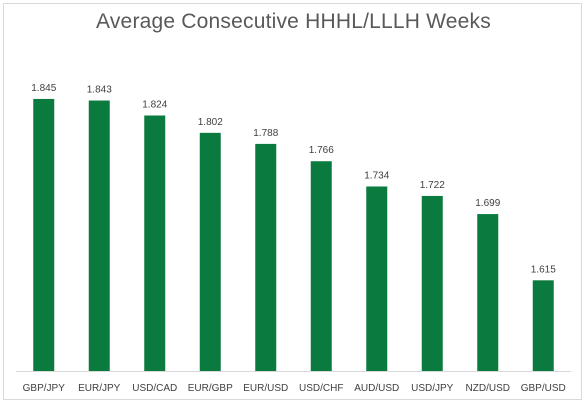 This screenshot has height=405, width=587. Describe the element at coordinates (44, 388) in the screenshot. I see `x-tick-label: GBP/JPY` at that location.